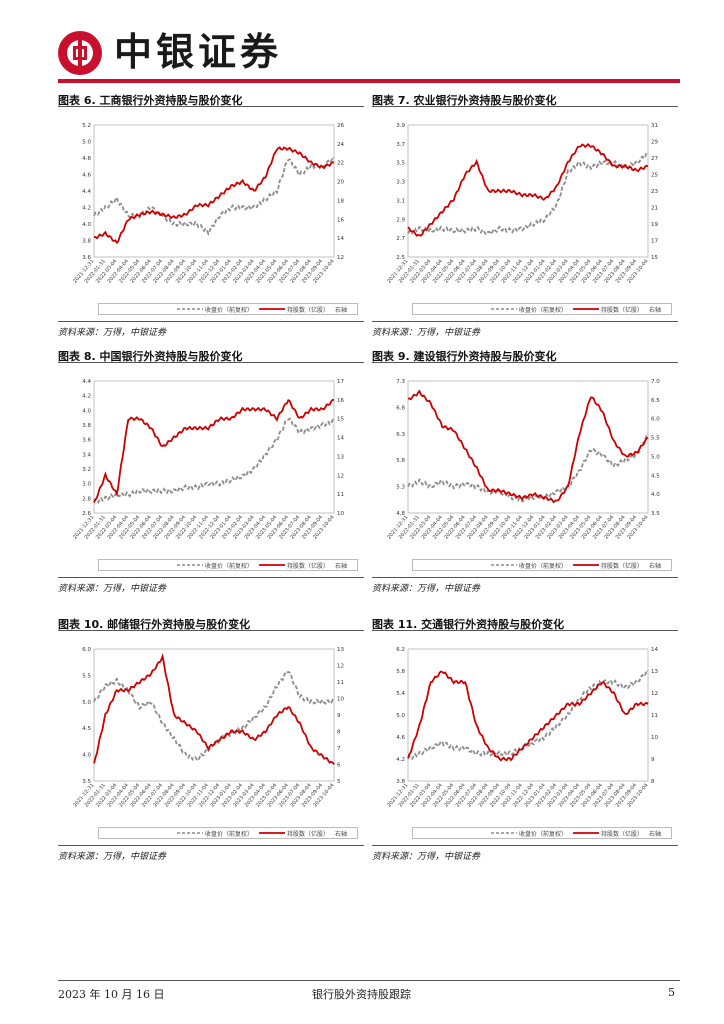 The height and width of the screenshot is (1024, 724). Describe the element at coordinates (400, 461) in the screenshot. I see `left-tick-label: 5.8` at that location.